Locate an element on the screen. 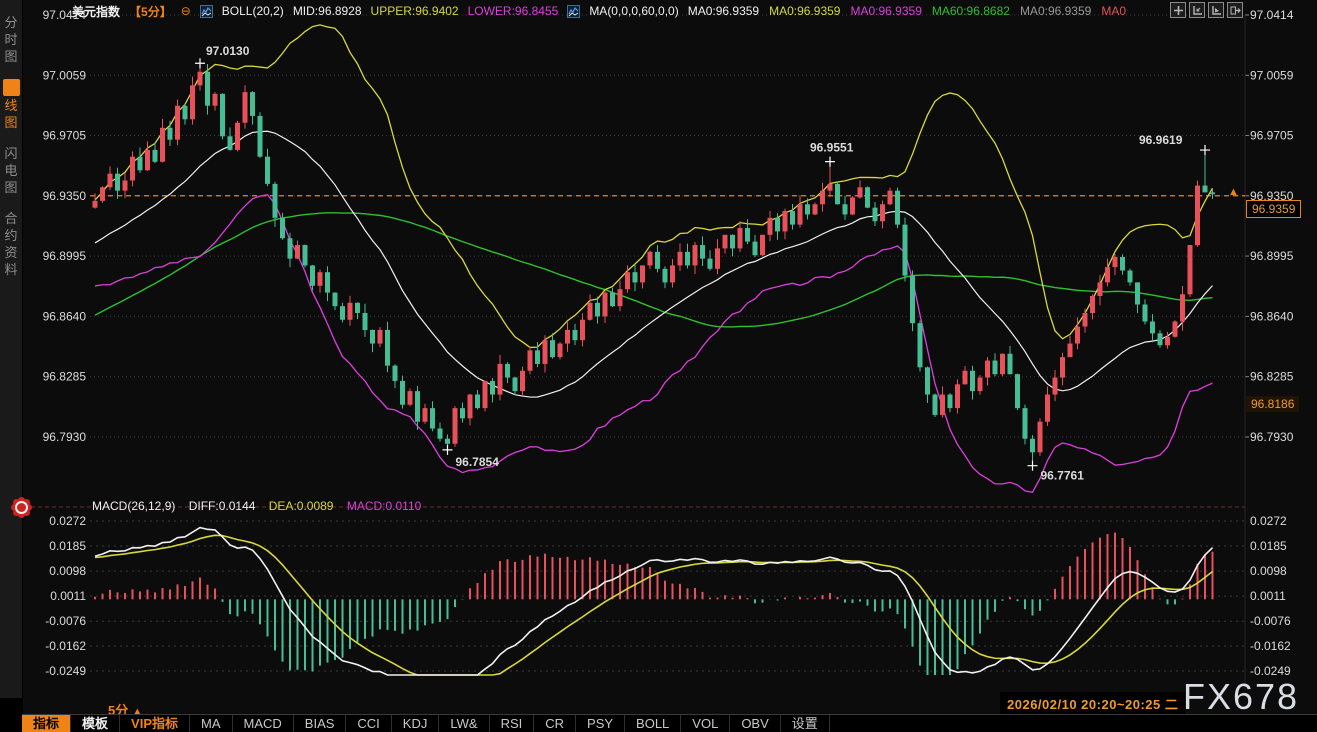 The width and height of the screenshot is (1317, 732). chevron-up-icon: ▲ is located at coordinates (137, 712).